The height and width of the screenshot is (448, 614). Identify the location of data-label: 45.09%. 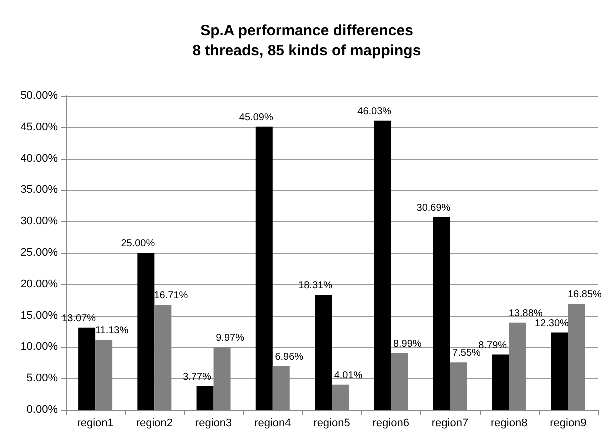
(256, 118).